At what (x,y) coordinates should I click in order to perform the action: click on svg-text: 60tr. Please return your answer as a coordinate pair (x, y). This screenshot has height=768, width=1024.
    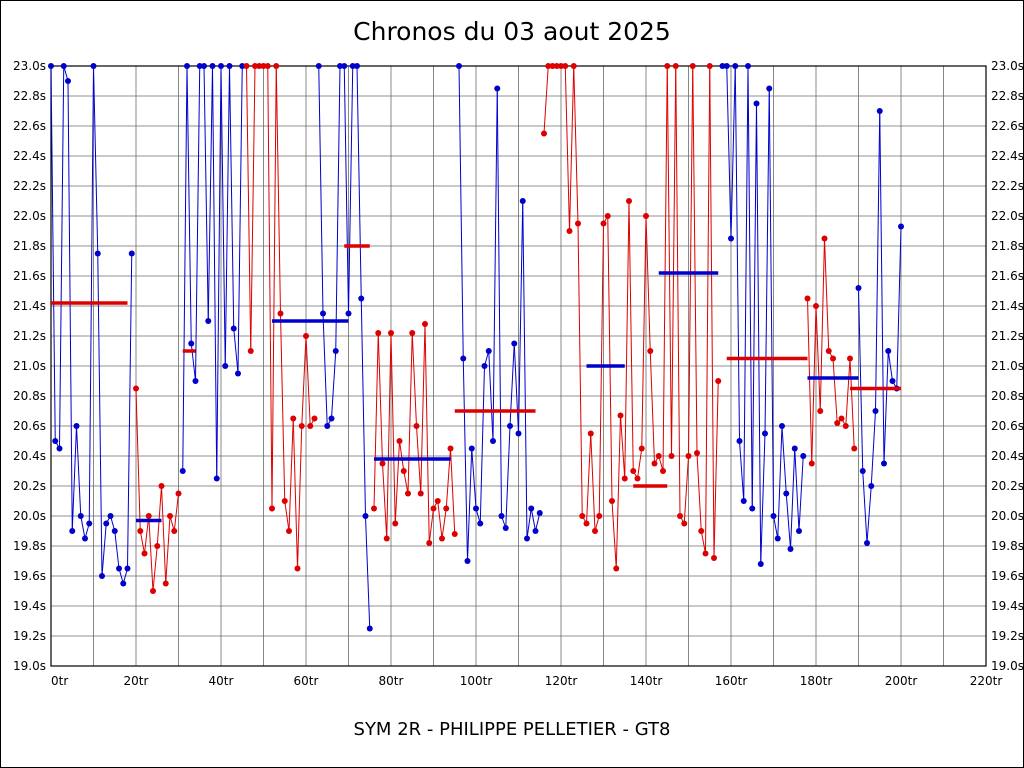
    Looking at the image, I should click on (306, 681).